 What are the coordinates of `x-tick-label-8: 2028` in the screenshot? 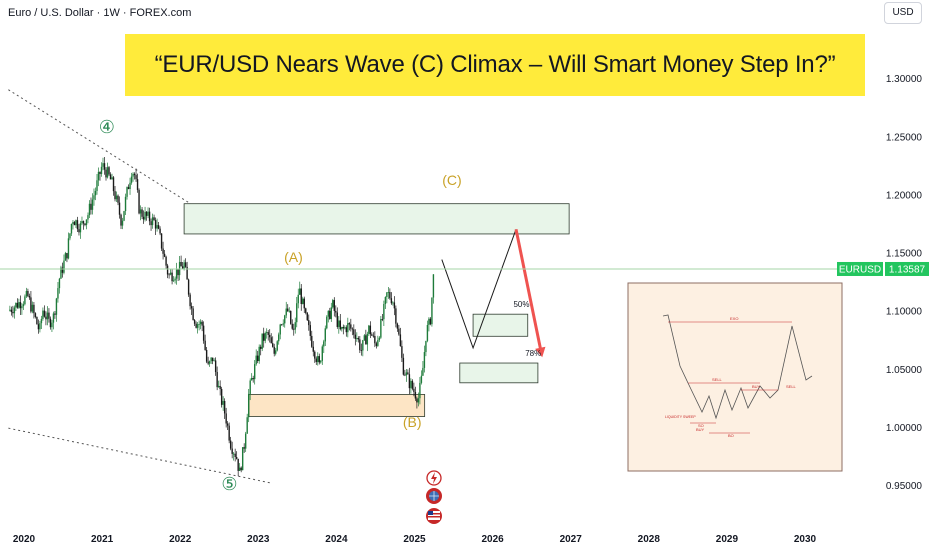 It's located at (649, 539).